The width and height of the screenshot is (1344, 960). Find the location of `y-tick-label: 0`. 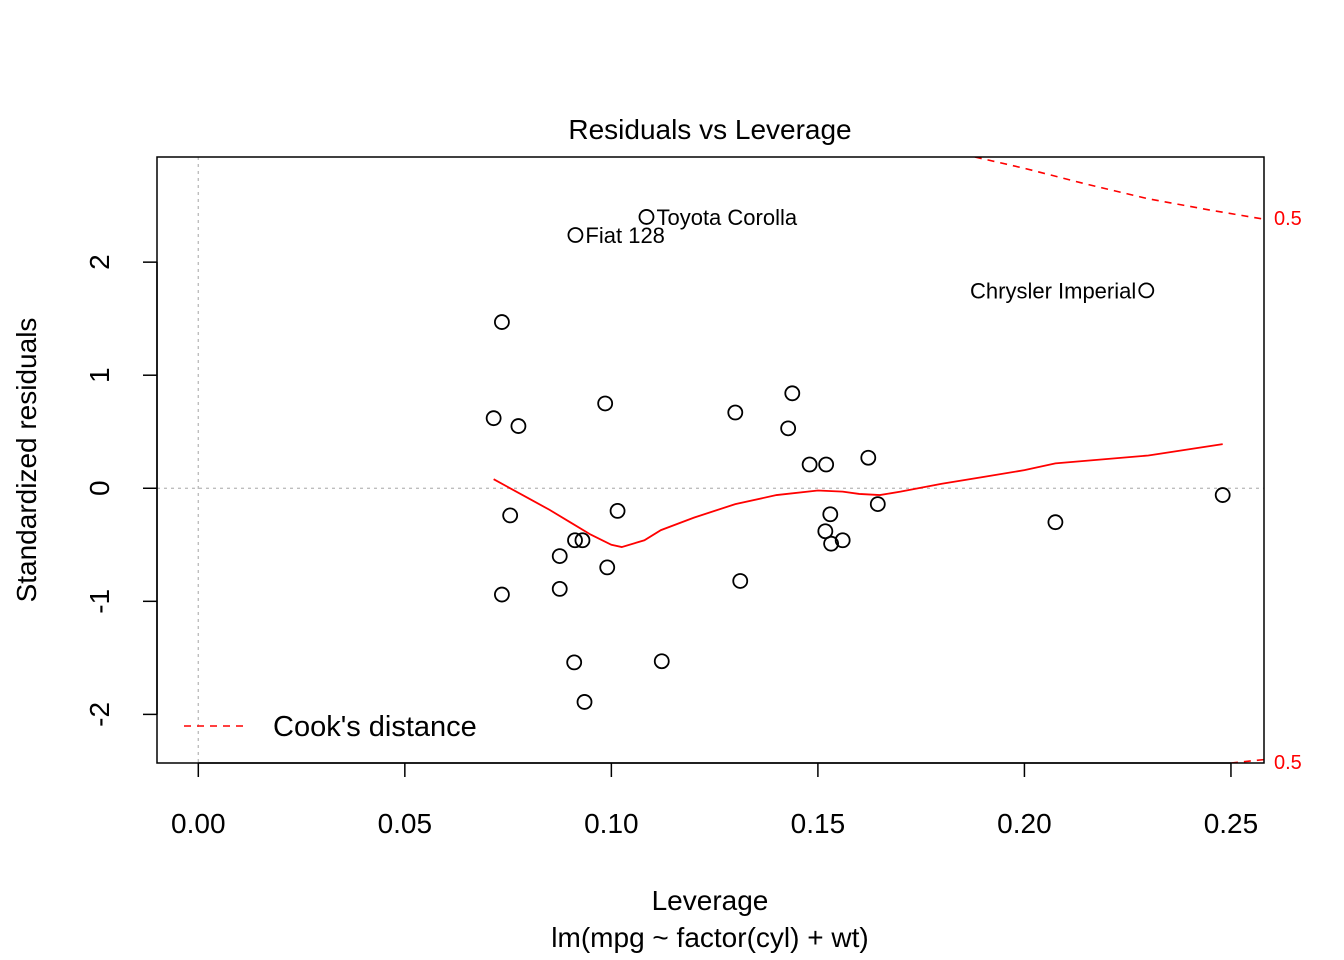

y-tick-label: 0 is located at coordinates (99, 488).